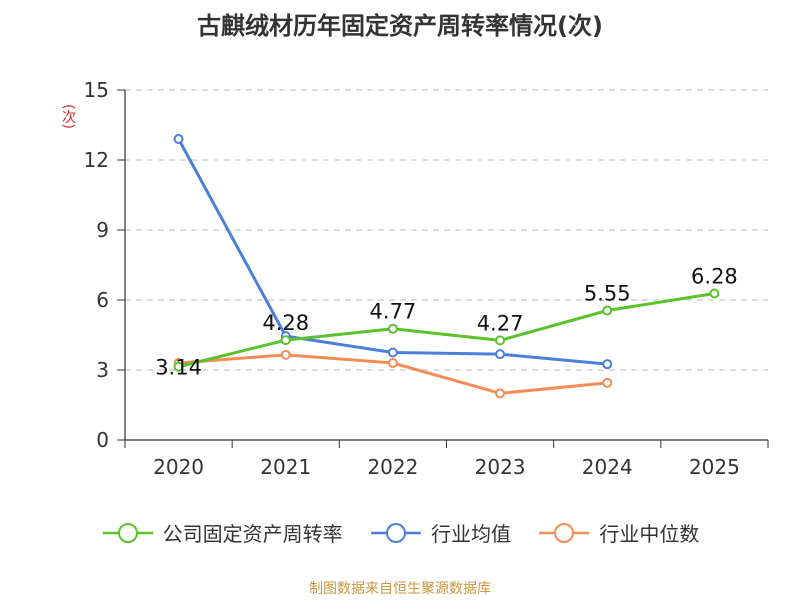 The height and width of the screenshot is (600, 800). Describe the element at coordinates (471, 534) in the screenshot. I see `legend-label-industry-mean: 行业均值` at that location.